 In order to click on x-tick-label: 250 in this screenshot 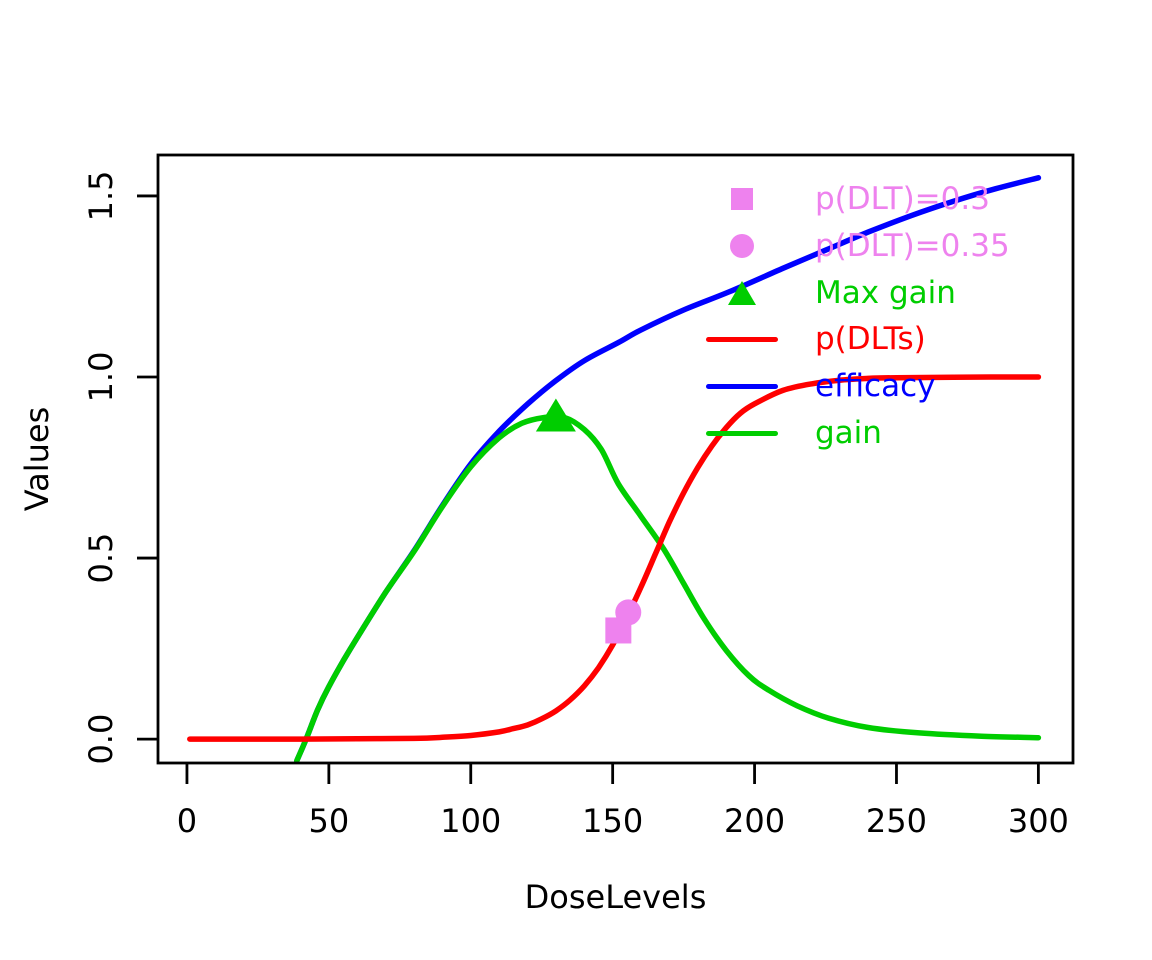, I will do `click(896, 821)`.